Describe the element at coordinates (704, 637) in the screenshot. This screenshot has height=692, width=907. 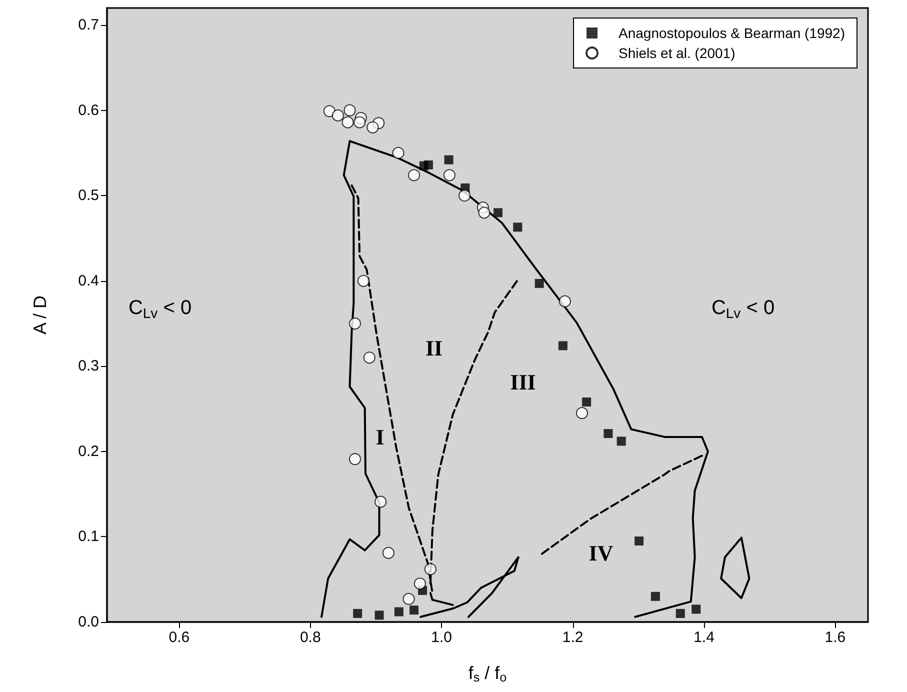
I see `x-tick-label: 1.4` at that location.